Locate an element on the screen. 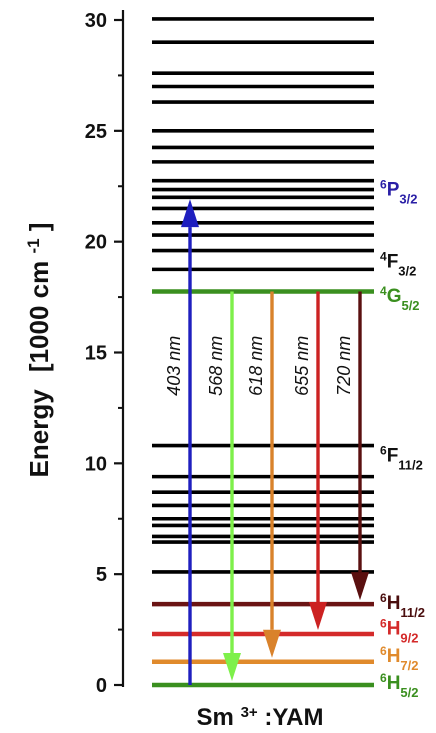 Image resolution: width=436 pixels, height=733 pixels. term-symbol-label: 6F11/2 is located at coordinates (401, 458).